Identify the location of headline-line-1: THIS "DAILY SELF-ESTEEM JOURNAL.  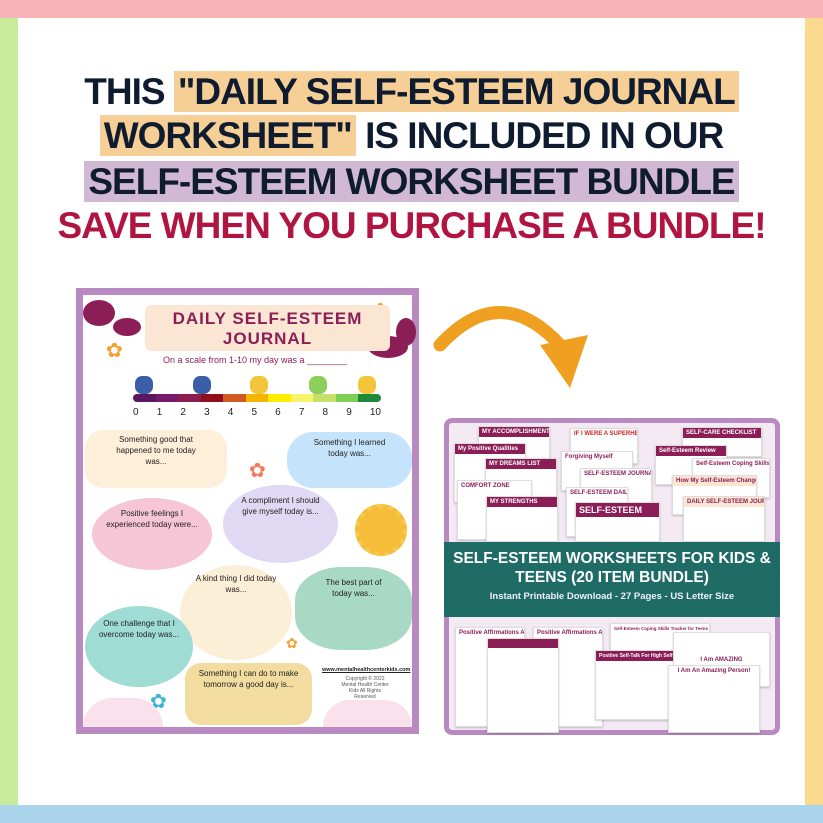
(411, 92).